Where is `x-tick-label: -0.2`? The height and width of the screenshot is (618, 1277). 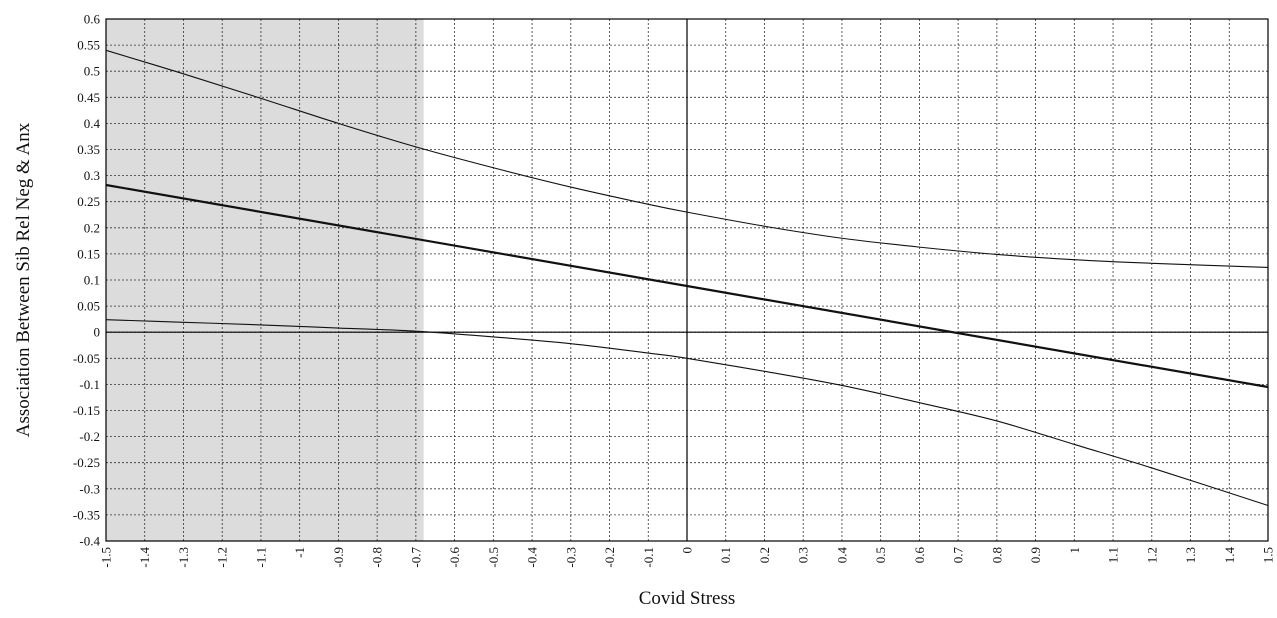
x-tick-label: -0.2 is located at coordinates (609, 557).